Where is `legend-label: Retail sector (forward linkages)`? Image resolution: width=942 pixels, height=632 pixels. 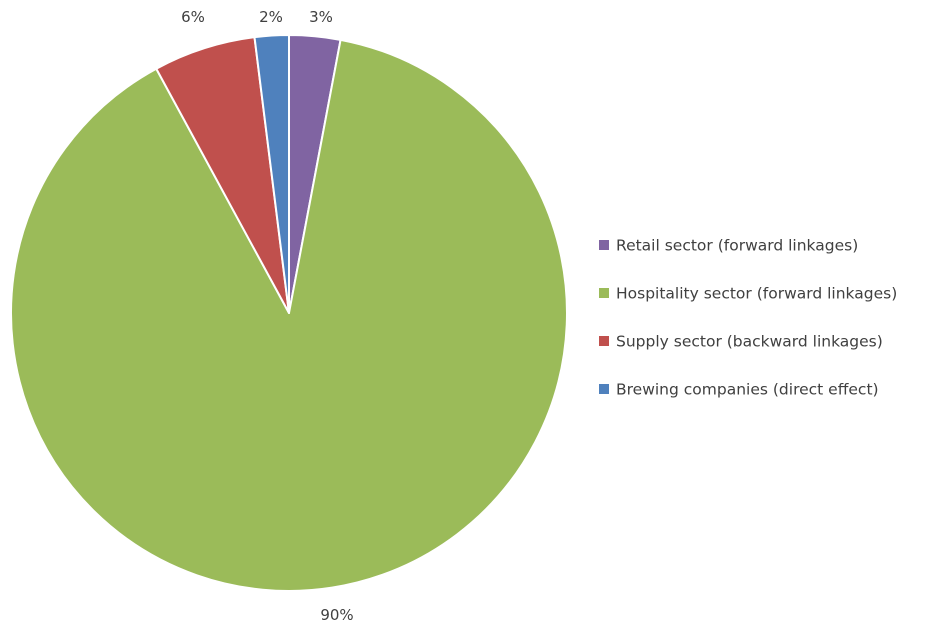
legend-label: Retail sector (forward linkages) is located at coordinates (737, 246).